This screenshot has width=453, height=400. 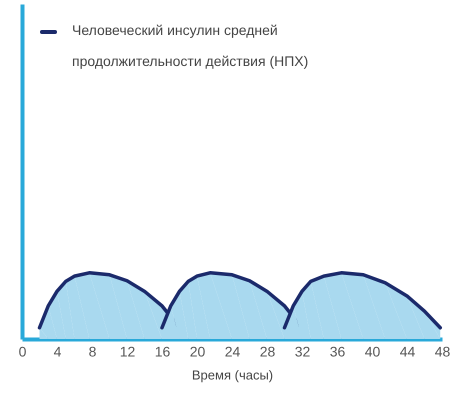 What do you see at coordinates (128, 352) in the screenshot?
I see `x-tick-label: 12` at bounding box center [128, 352].